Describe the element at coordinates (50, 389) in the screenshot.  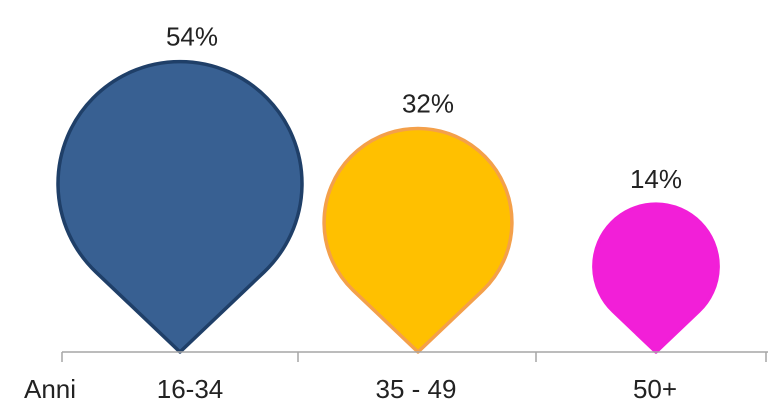
I see `x-axis-title: Anni` at that location.